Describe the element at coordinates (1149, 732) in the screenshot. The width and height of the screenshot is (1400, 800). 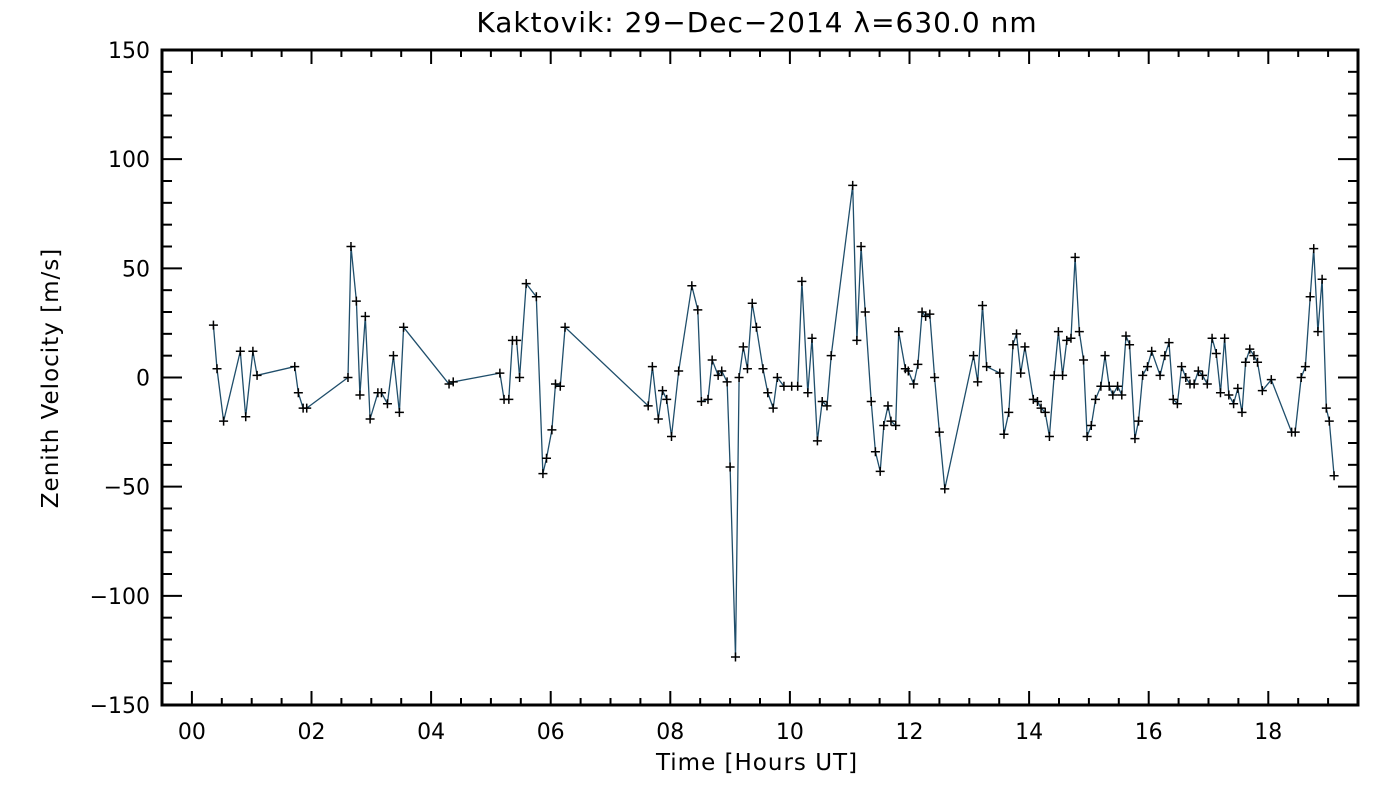
I see `x-tick-label: 16` at that location.